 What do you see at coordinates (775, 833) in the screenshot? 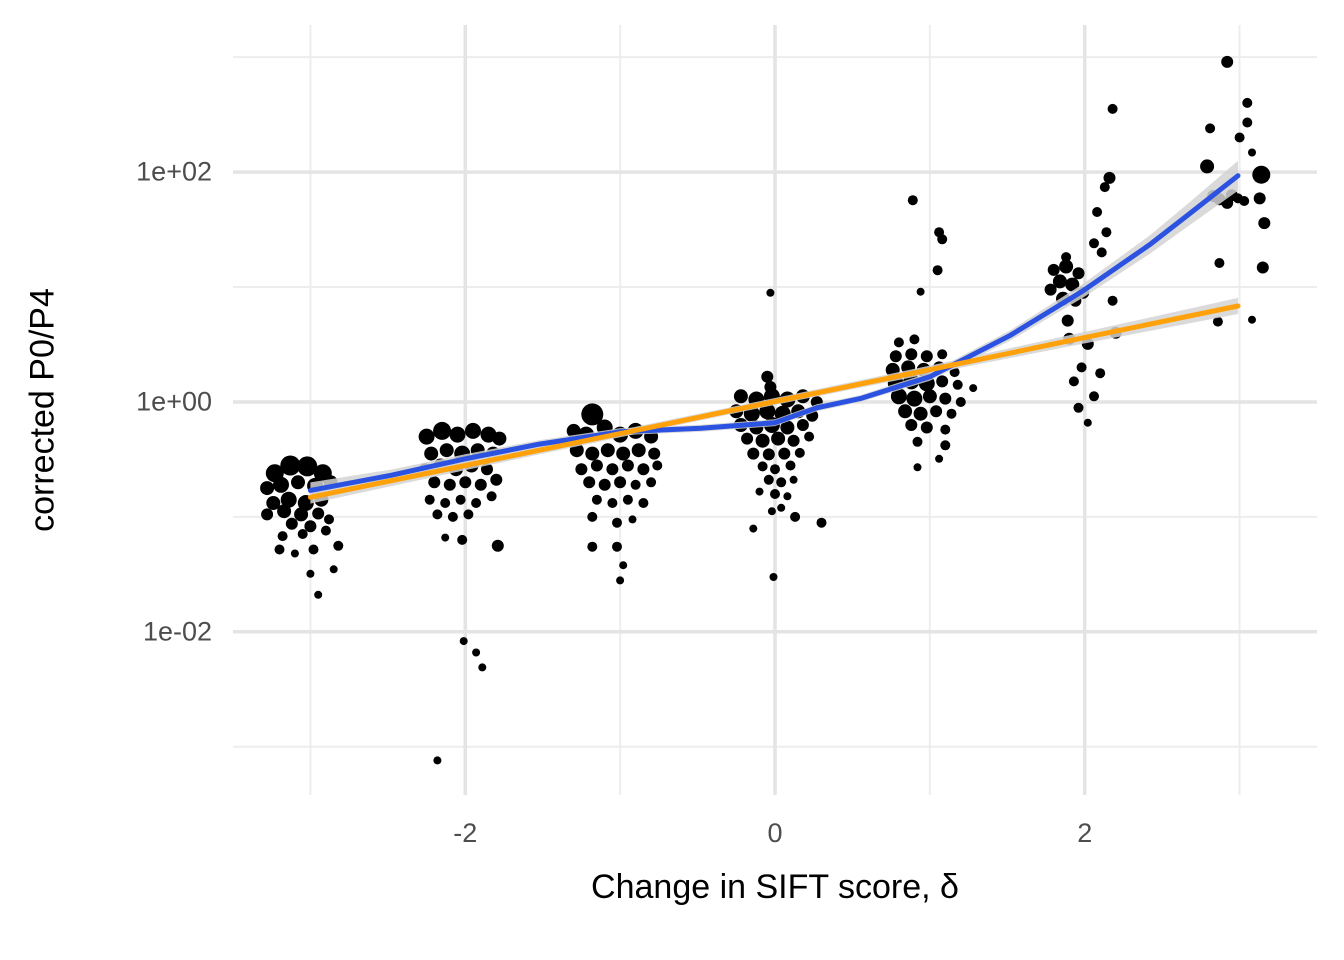
I see `x-tick-label: 0` at bounding box center [775, 833].